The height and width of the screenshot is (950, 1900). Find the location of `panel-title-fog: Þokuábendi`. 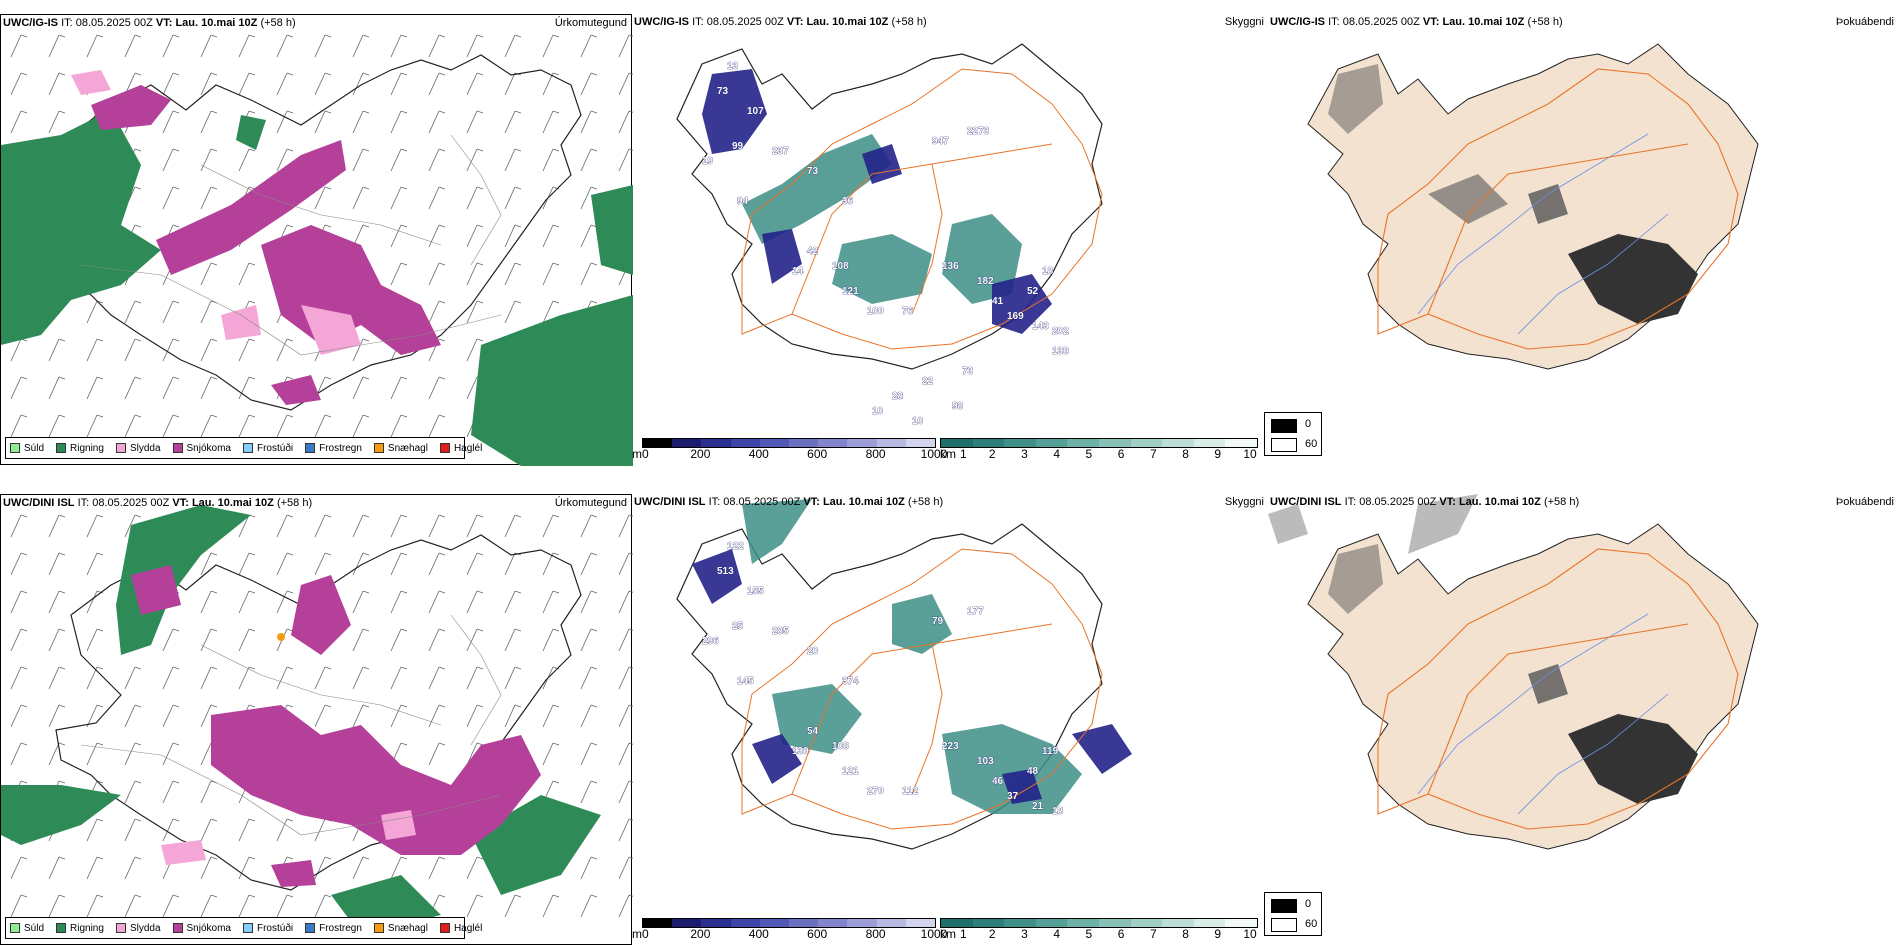

panel-title-fog: Þokuábendi is located at coordinates (1864, 502).